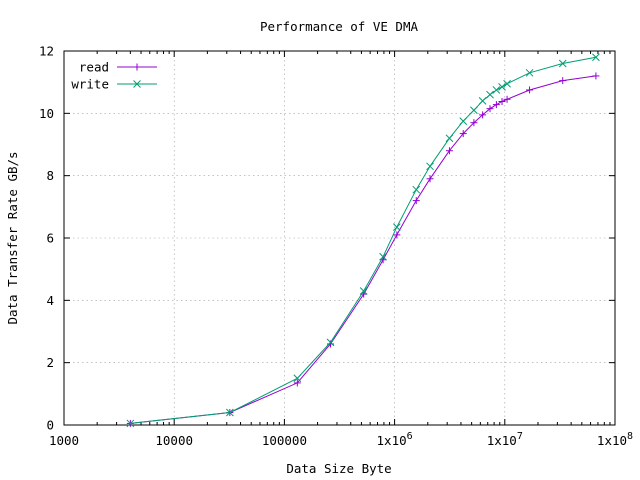 The height and width of the screenshot is (480, 640). I want to click on x-tick-label: 1000, so click(64, 440).